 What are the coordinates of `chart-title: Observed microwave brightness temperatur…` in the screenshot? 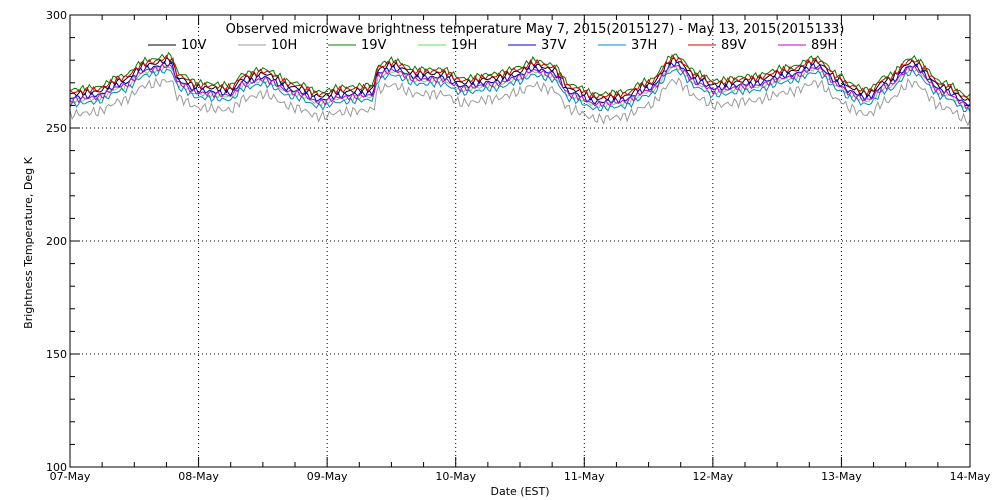 It's located at (535, 29).